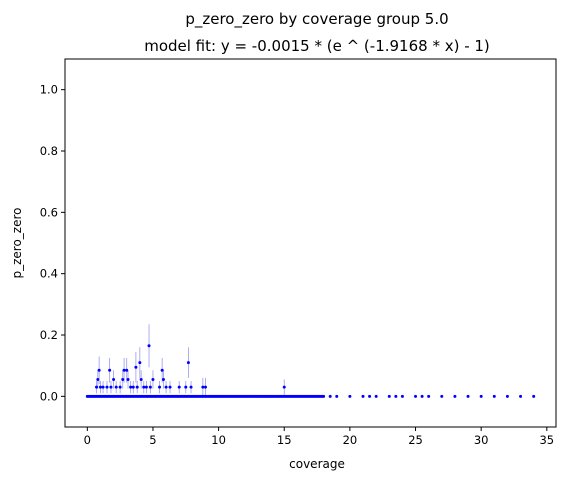 Image resolution: width=567 pixels, height=480 pixels. What do you see at coordinates (218, 440) in the screenshot?
I see `x-tick-label: 10` at bounding box center [218, 440].